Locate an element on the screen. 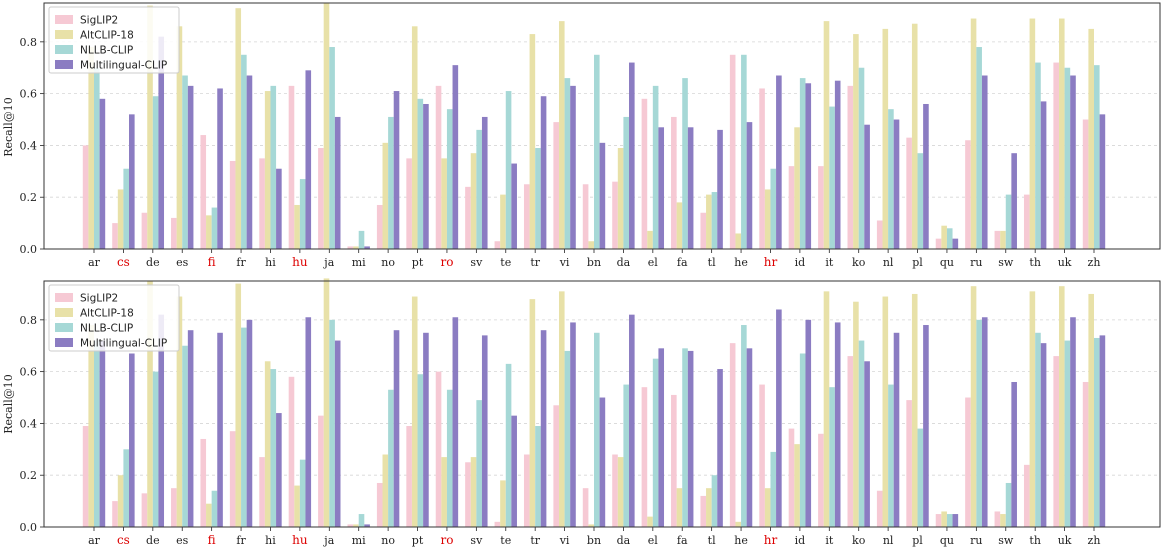 This screenshot has height=553, width=1163. x-tick-label-cs: cs is located at coordinates (123, 262).